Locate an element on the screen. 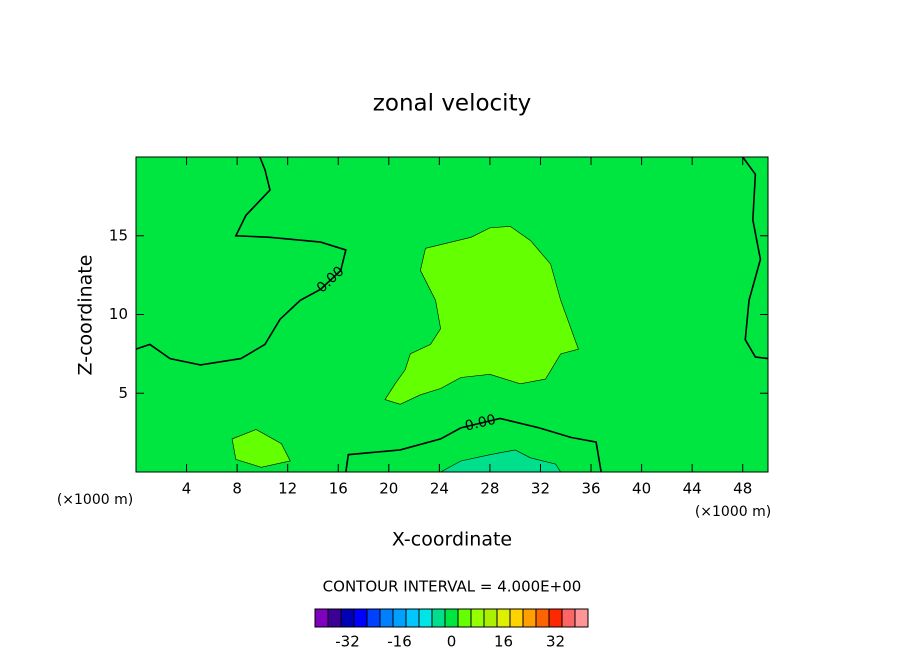 Image resolution: width=904 pixels, height=654 pixels. x-tick-label: 40 is located at coordinates (641, 489).